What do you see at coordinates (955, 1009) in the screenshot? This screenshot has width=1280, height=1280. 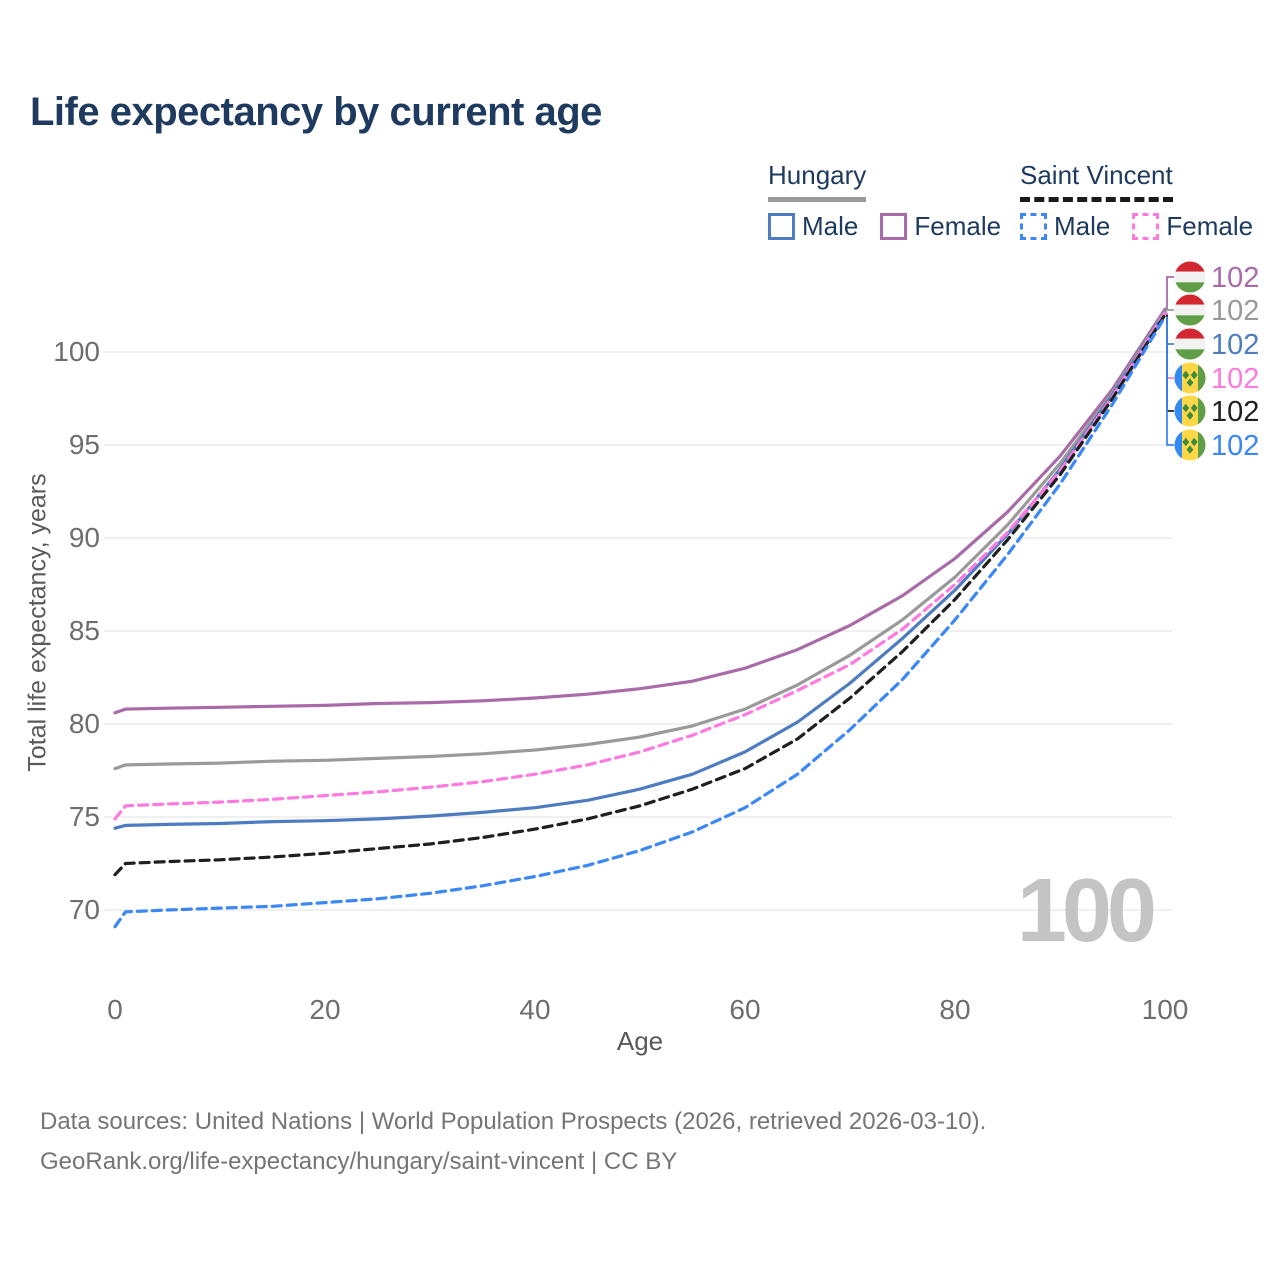 I see `x-tick-label-80: 80` at bounding box center [955, 1009].